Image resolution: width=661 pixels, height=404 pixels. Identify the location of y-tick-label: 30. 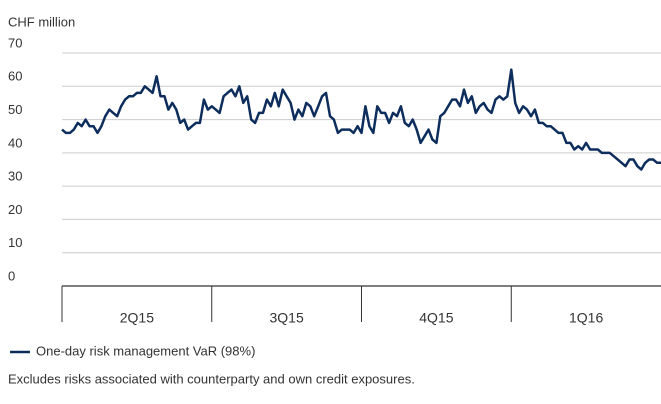
(15, 176).